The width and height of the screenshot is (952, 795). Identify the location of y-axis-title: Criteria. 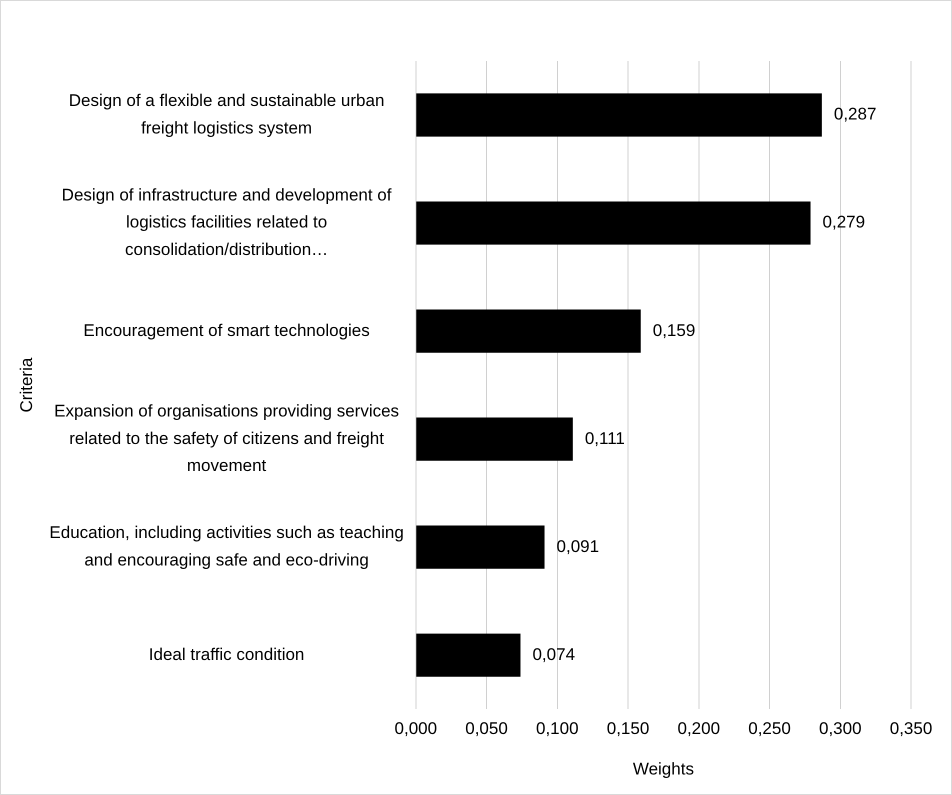
(26, 384).